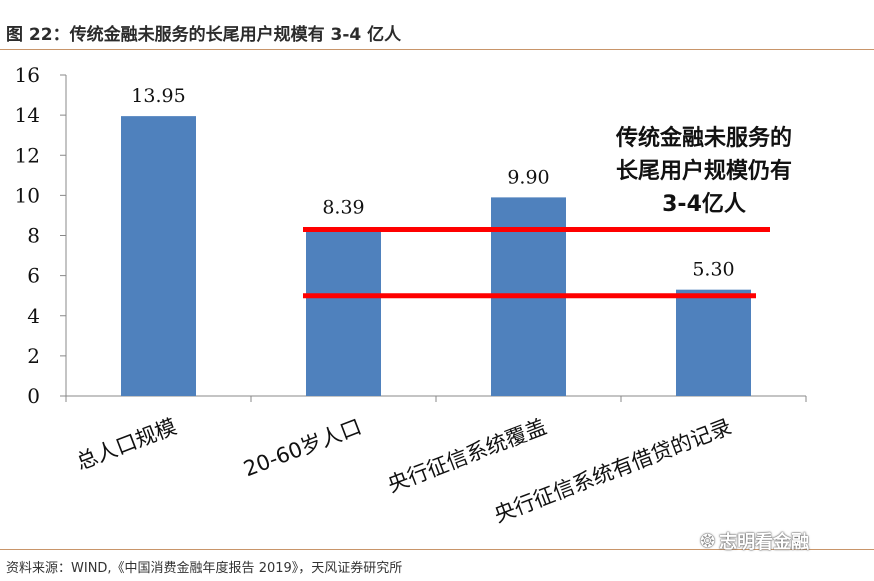 This screenshot has width=874, height=581. What do you see at coordinates (27, 115) in the screenshot?
I see `y-tick-label: 14` at bounding box center [27, 115].